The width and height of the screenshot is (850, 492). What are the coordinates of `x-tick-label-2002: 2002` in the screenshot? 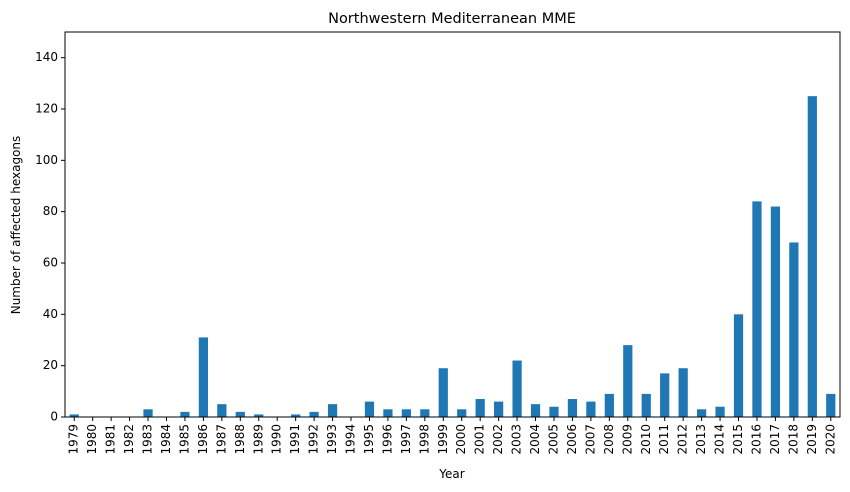 It's located at (498, 439).